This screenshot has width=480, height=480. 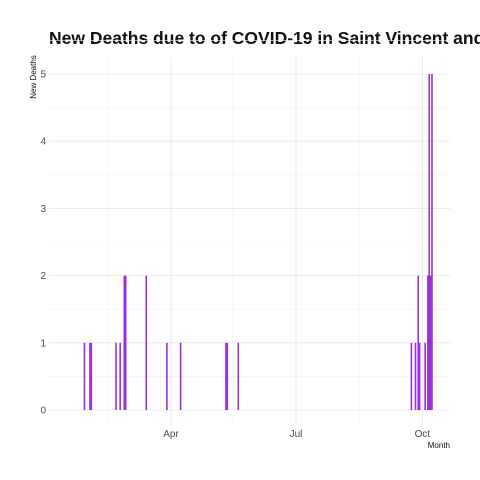 What do you see at coordinates (423, 434) in the screenshot?
I see `x-tick-label: Oct` at bounding box center [423, 434].